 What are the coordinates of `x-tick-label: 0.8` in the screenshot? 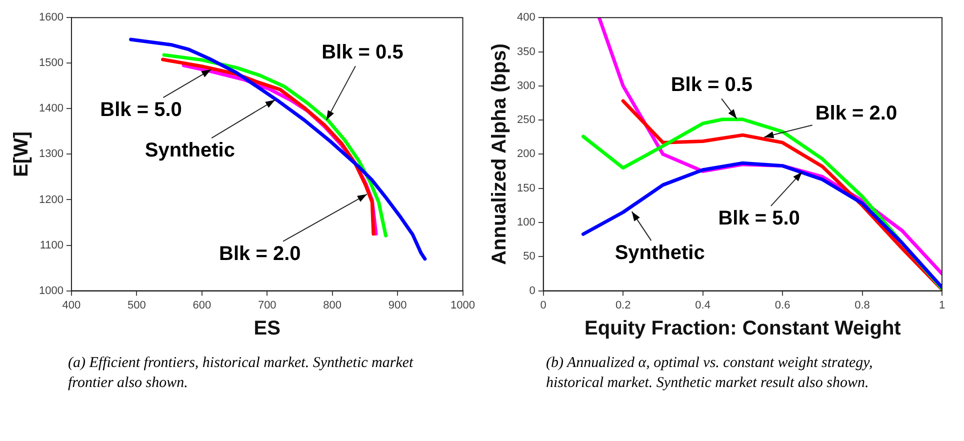 It's located at (862, 305).